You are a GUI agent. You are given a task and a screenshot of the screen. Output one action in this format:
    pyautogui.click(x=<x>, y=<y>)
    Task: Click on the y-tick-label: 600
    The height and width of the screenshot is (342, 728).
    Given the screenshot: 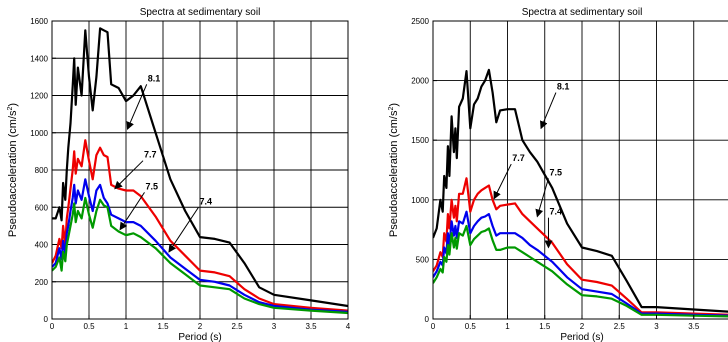 What is the action you would take?
    pyautogui.click(x=42, y=207)
    